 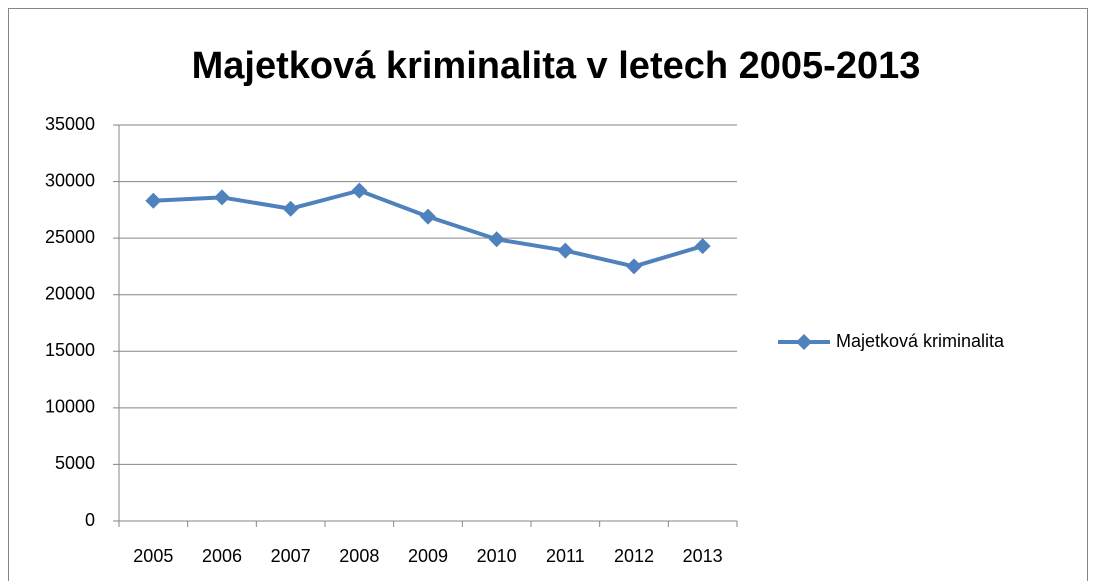 I want to click on x-tick-label: 2009, so click(x=428, y=556).